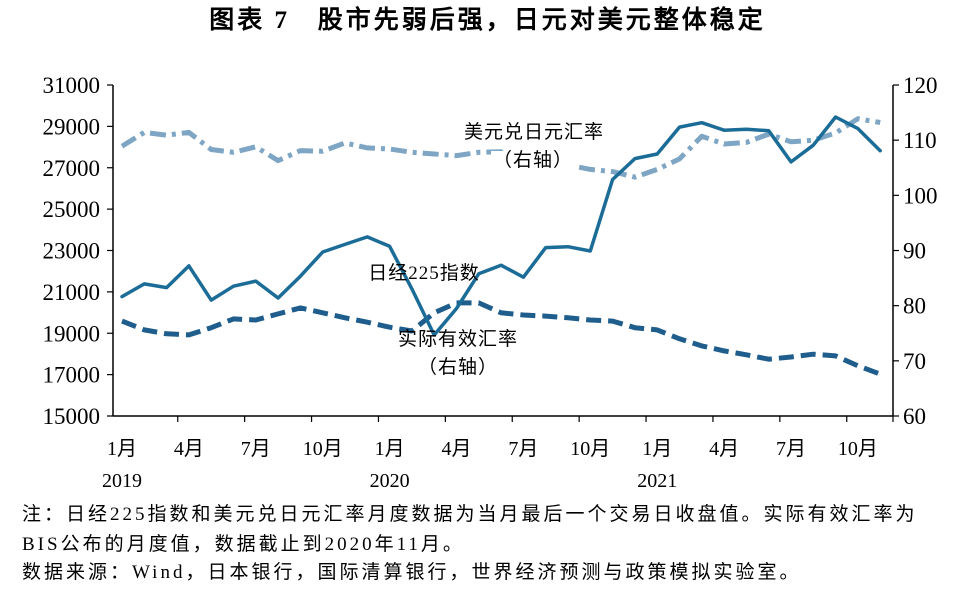 Image resolution: width=975 pixels, height=591 pixels. What do you see at coordinates (72, 126) in the screenshot?
I see `left-y-tick-label: 29000` at bounding box center [72, 126].